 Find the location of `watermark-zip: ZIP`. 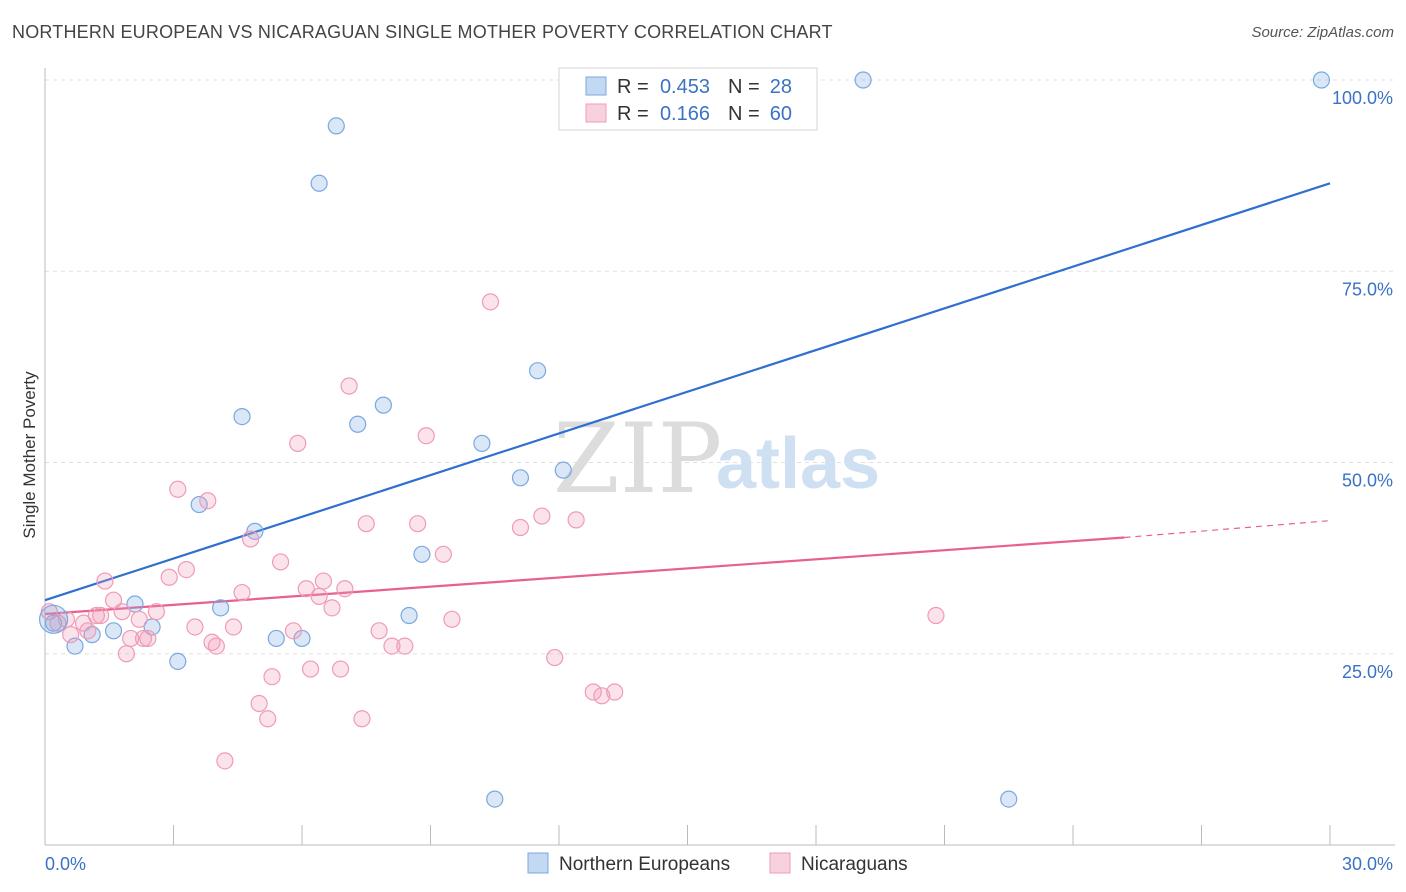

watermark-zip: ZIP is located at coordinates (637, 459).